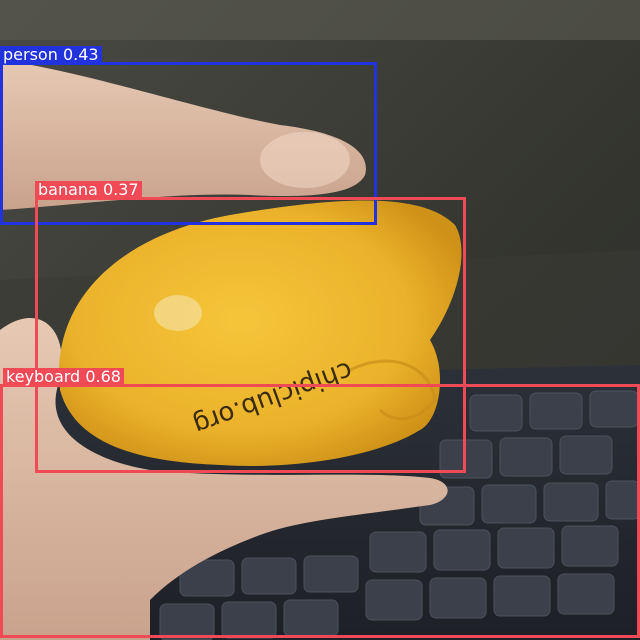 The height and width of the screenshot is (640, 640). Describe the element at coordinates (63, 377) in the screenshot. I see `detection-label-keyboard: keyboard 0.68` at that location.